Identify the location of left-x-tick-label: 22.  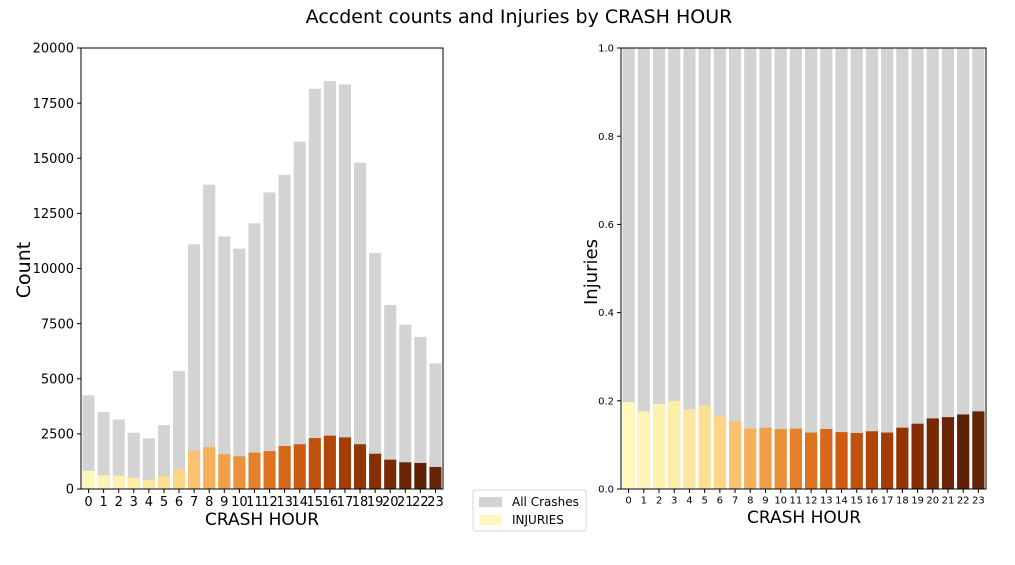
(420, 502).